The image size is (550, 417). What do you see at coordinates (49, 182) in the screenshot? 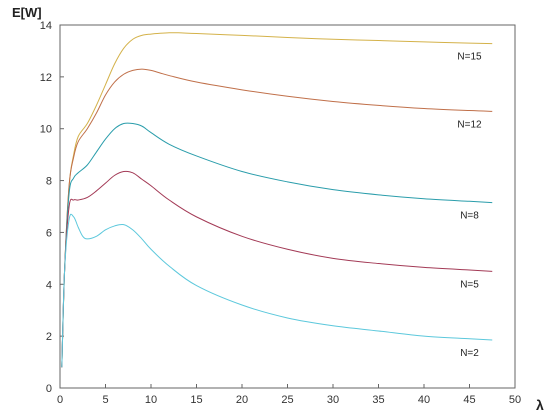
I see `y-tick-label: 8` at bounding box center [49, 182].